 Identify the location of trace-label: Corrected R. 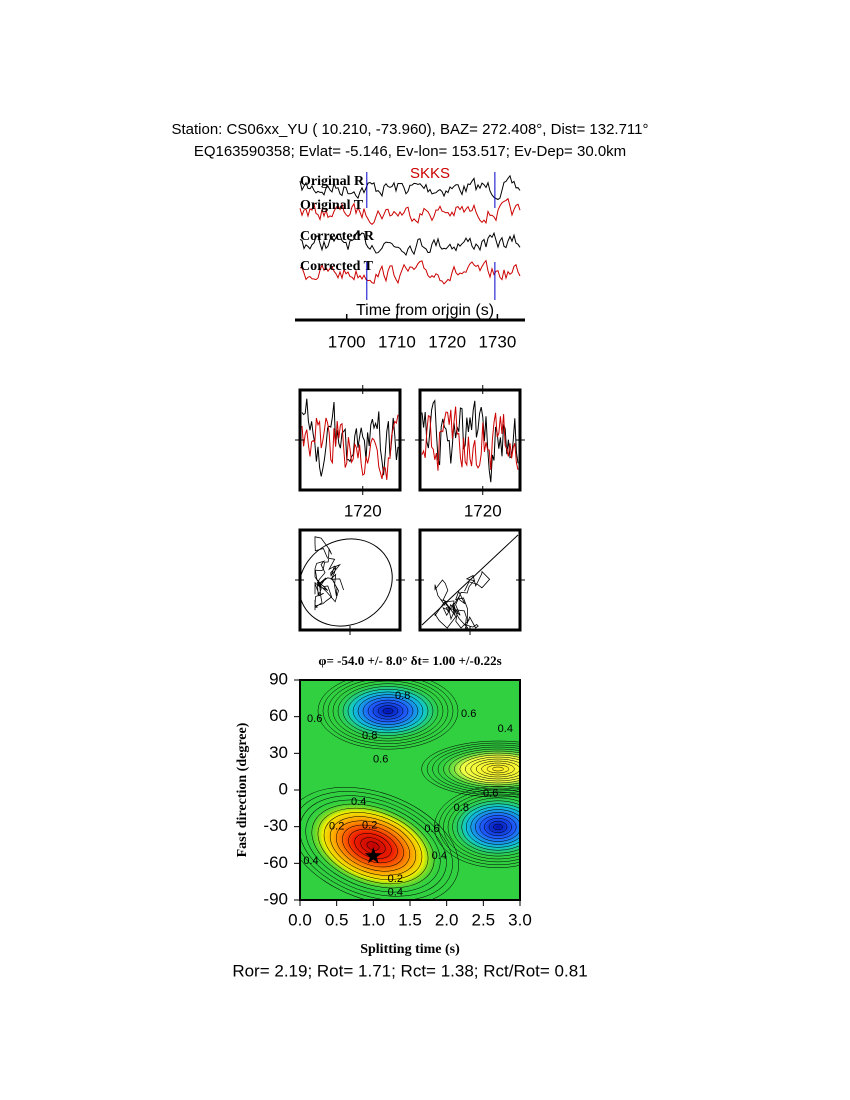
(337, 236).